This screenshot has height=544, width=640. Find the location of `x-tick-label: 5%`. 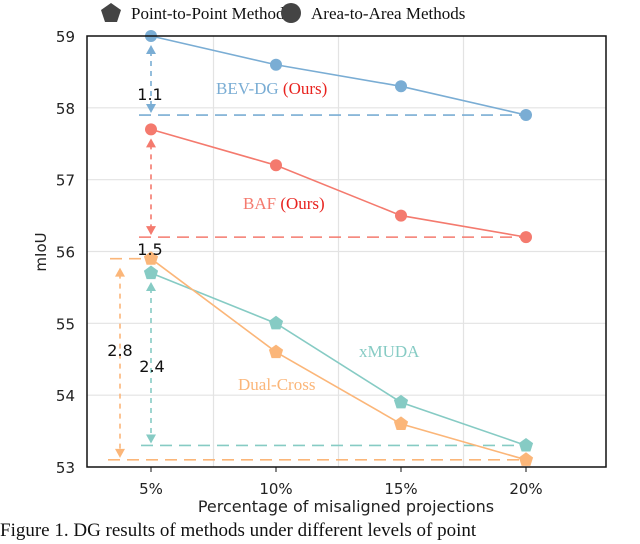

x-tick-label: 5% is located at coordinates (151, 489).